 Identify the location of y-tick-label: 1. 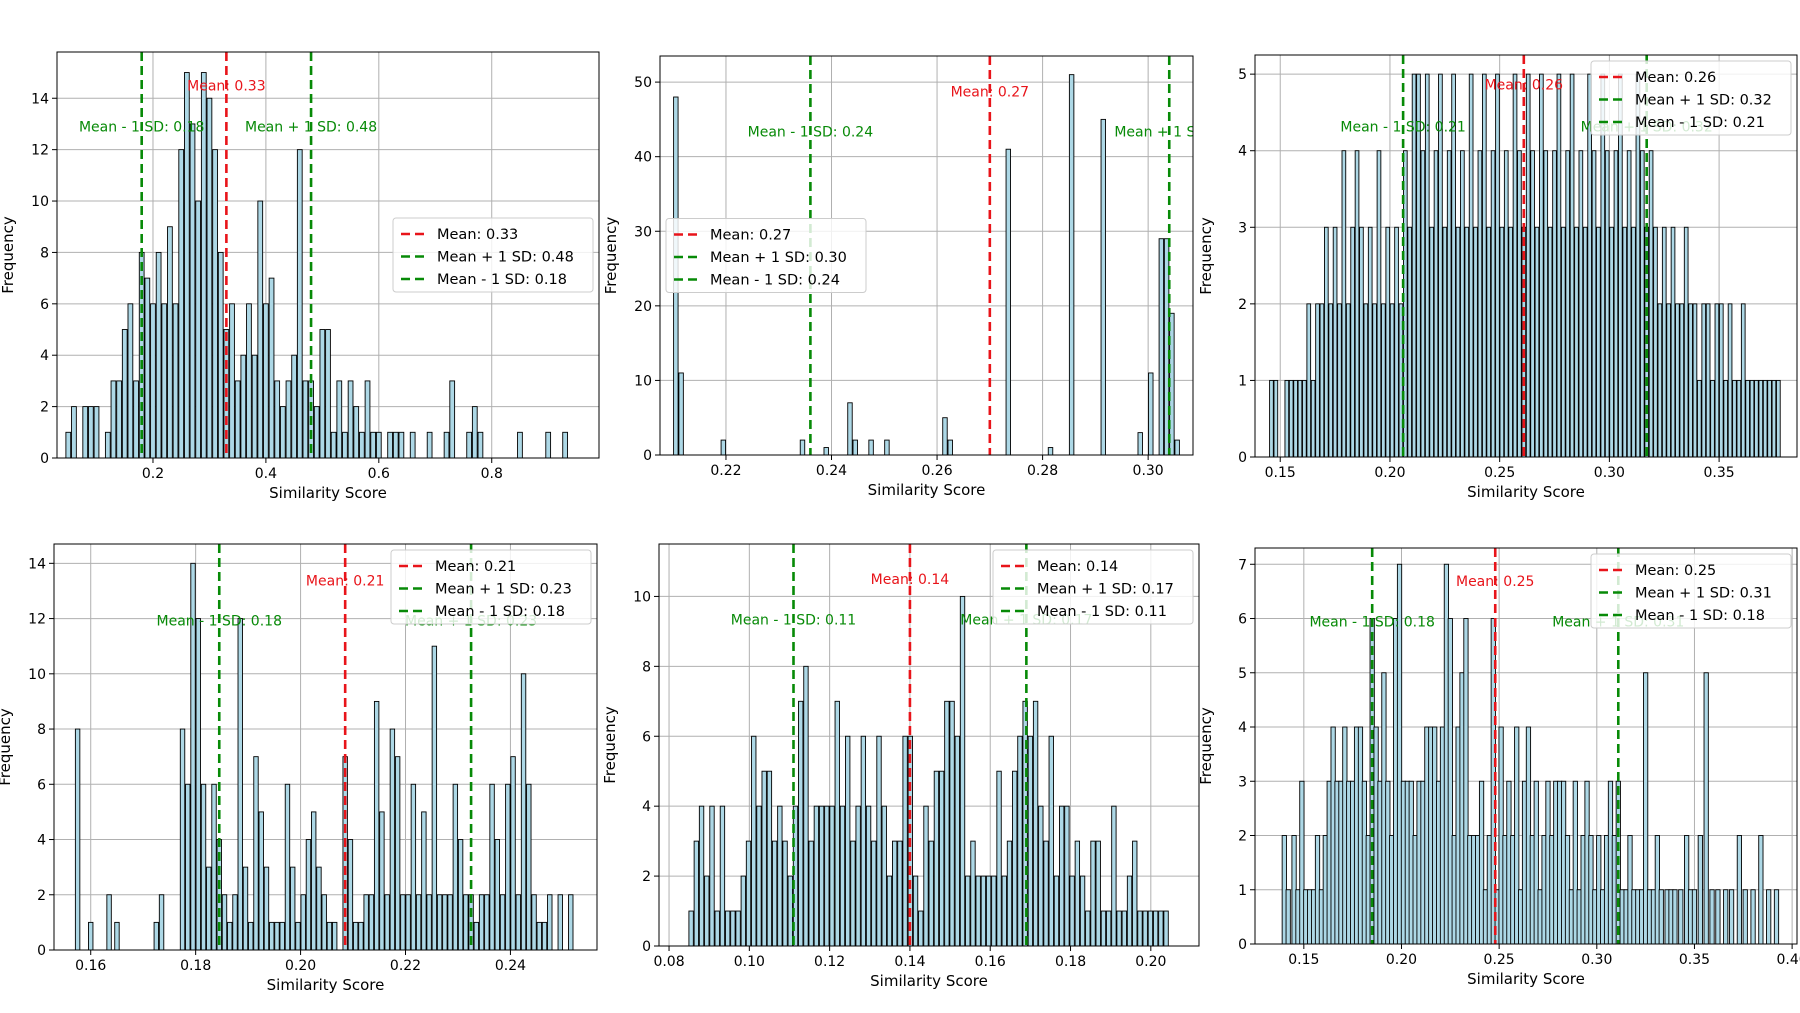
(1242, 381).